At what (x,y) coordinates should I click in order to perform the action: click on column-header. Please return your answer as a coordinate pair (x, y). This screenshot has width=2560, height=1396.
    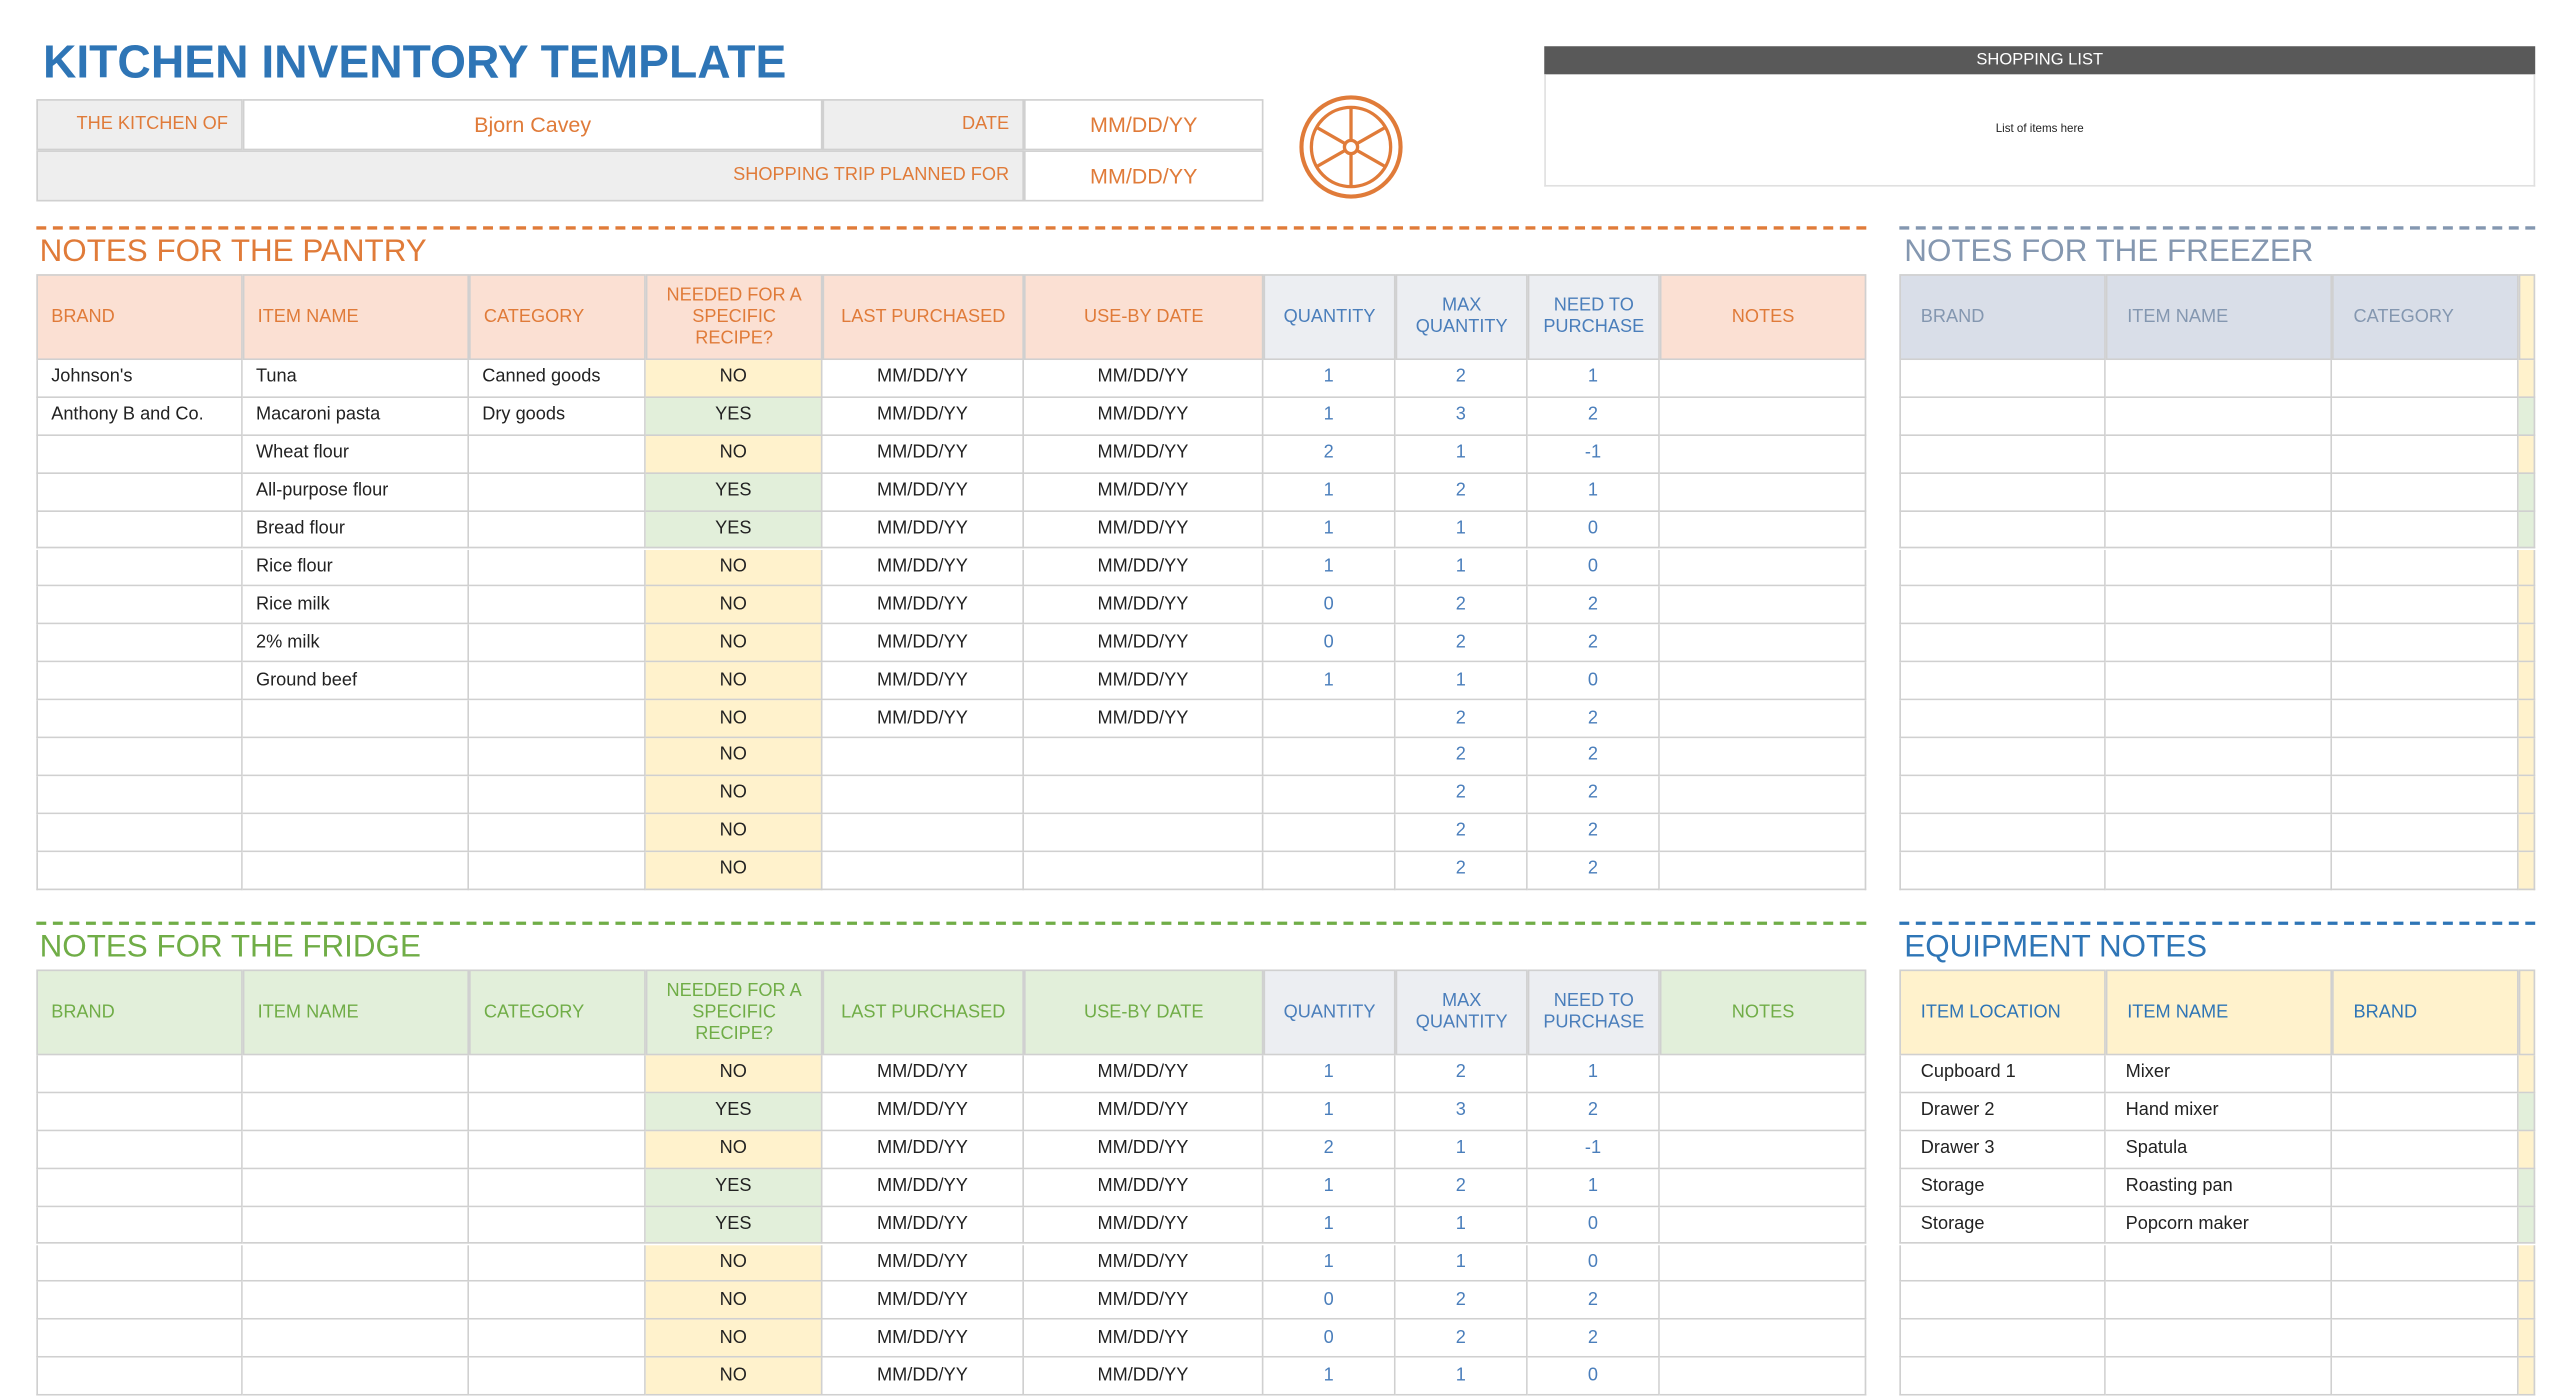
    Looking at the image, I should click on (2527, 1012).